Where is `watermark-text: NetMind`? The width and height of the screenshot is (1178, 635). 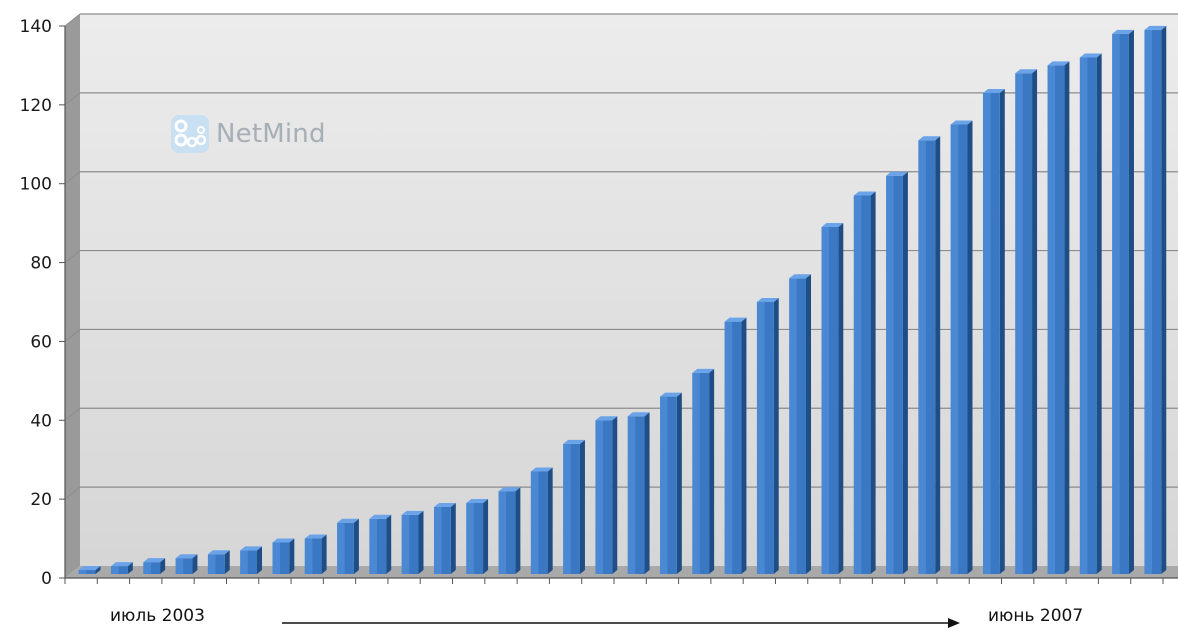
watermark-text: NetMind is located at coordinates (271, 134).